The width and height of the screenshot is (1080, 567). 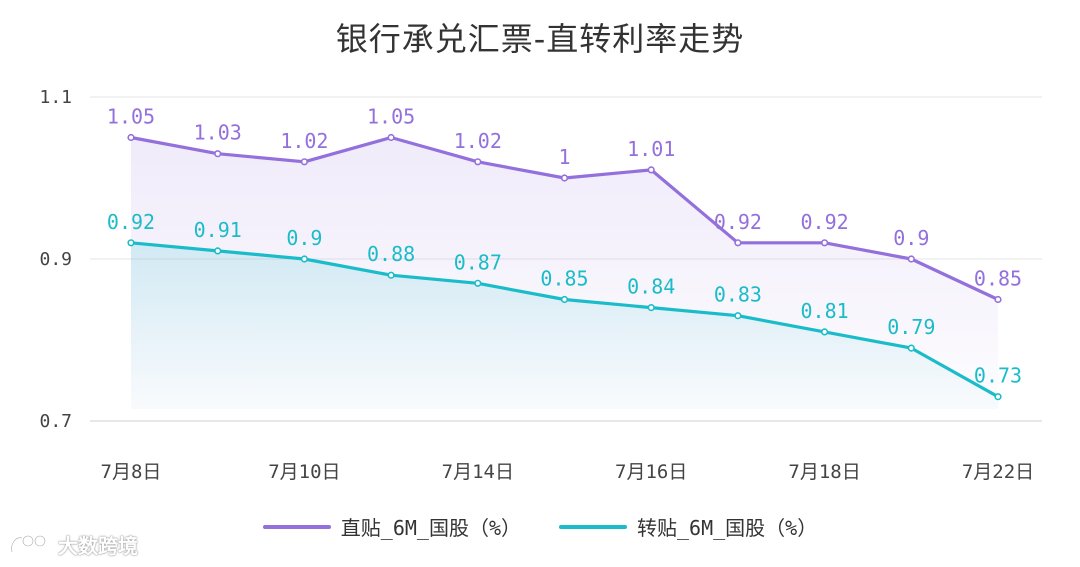 I want to click on y-tick-label: 0.9, so click(x=55, y=259).